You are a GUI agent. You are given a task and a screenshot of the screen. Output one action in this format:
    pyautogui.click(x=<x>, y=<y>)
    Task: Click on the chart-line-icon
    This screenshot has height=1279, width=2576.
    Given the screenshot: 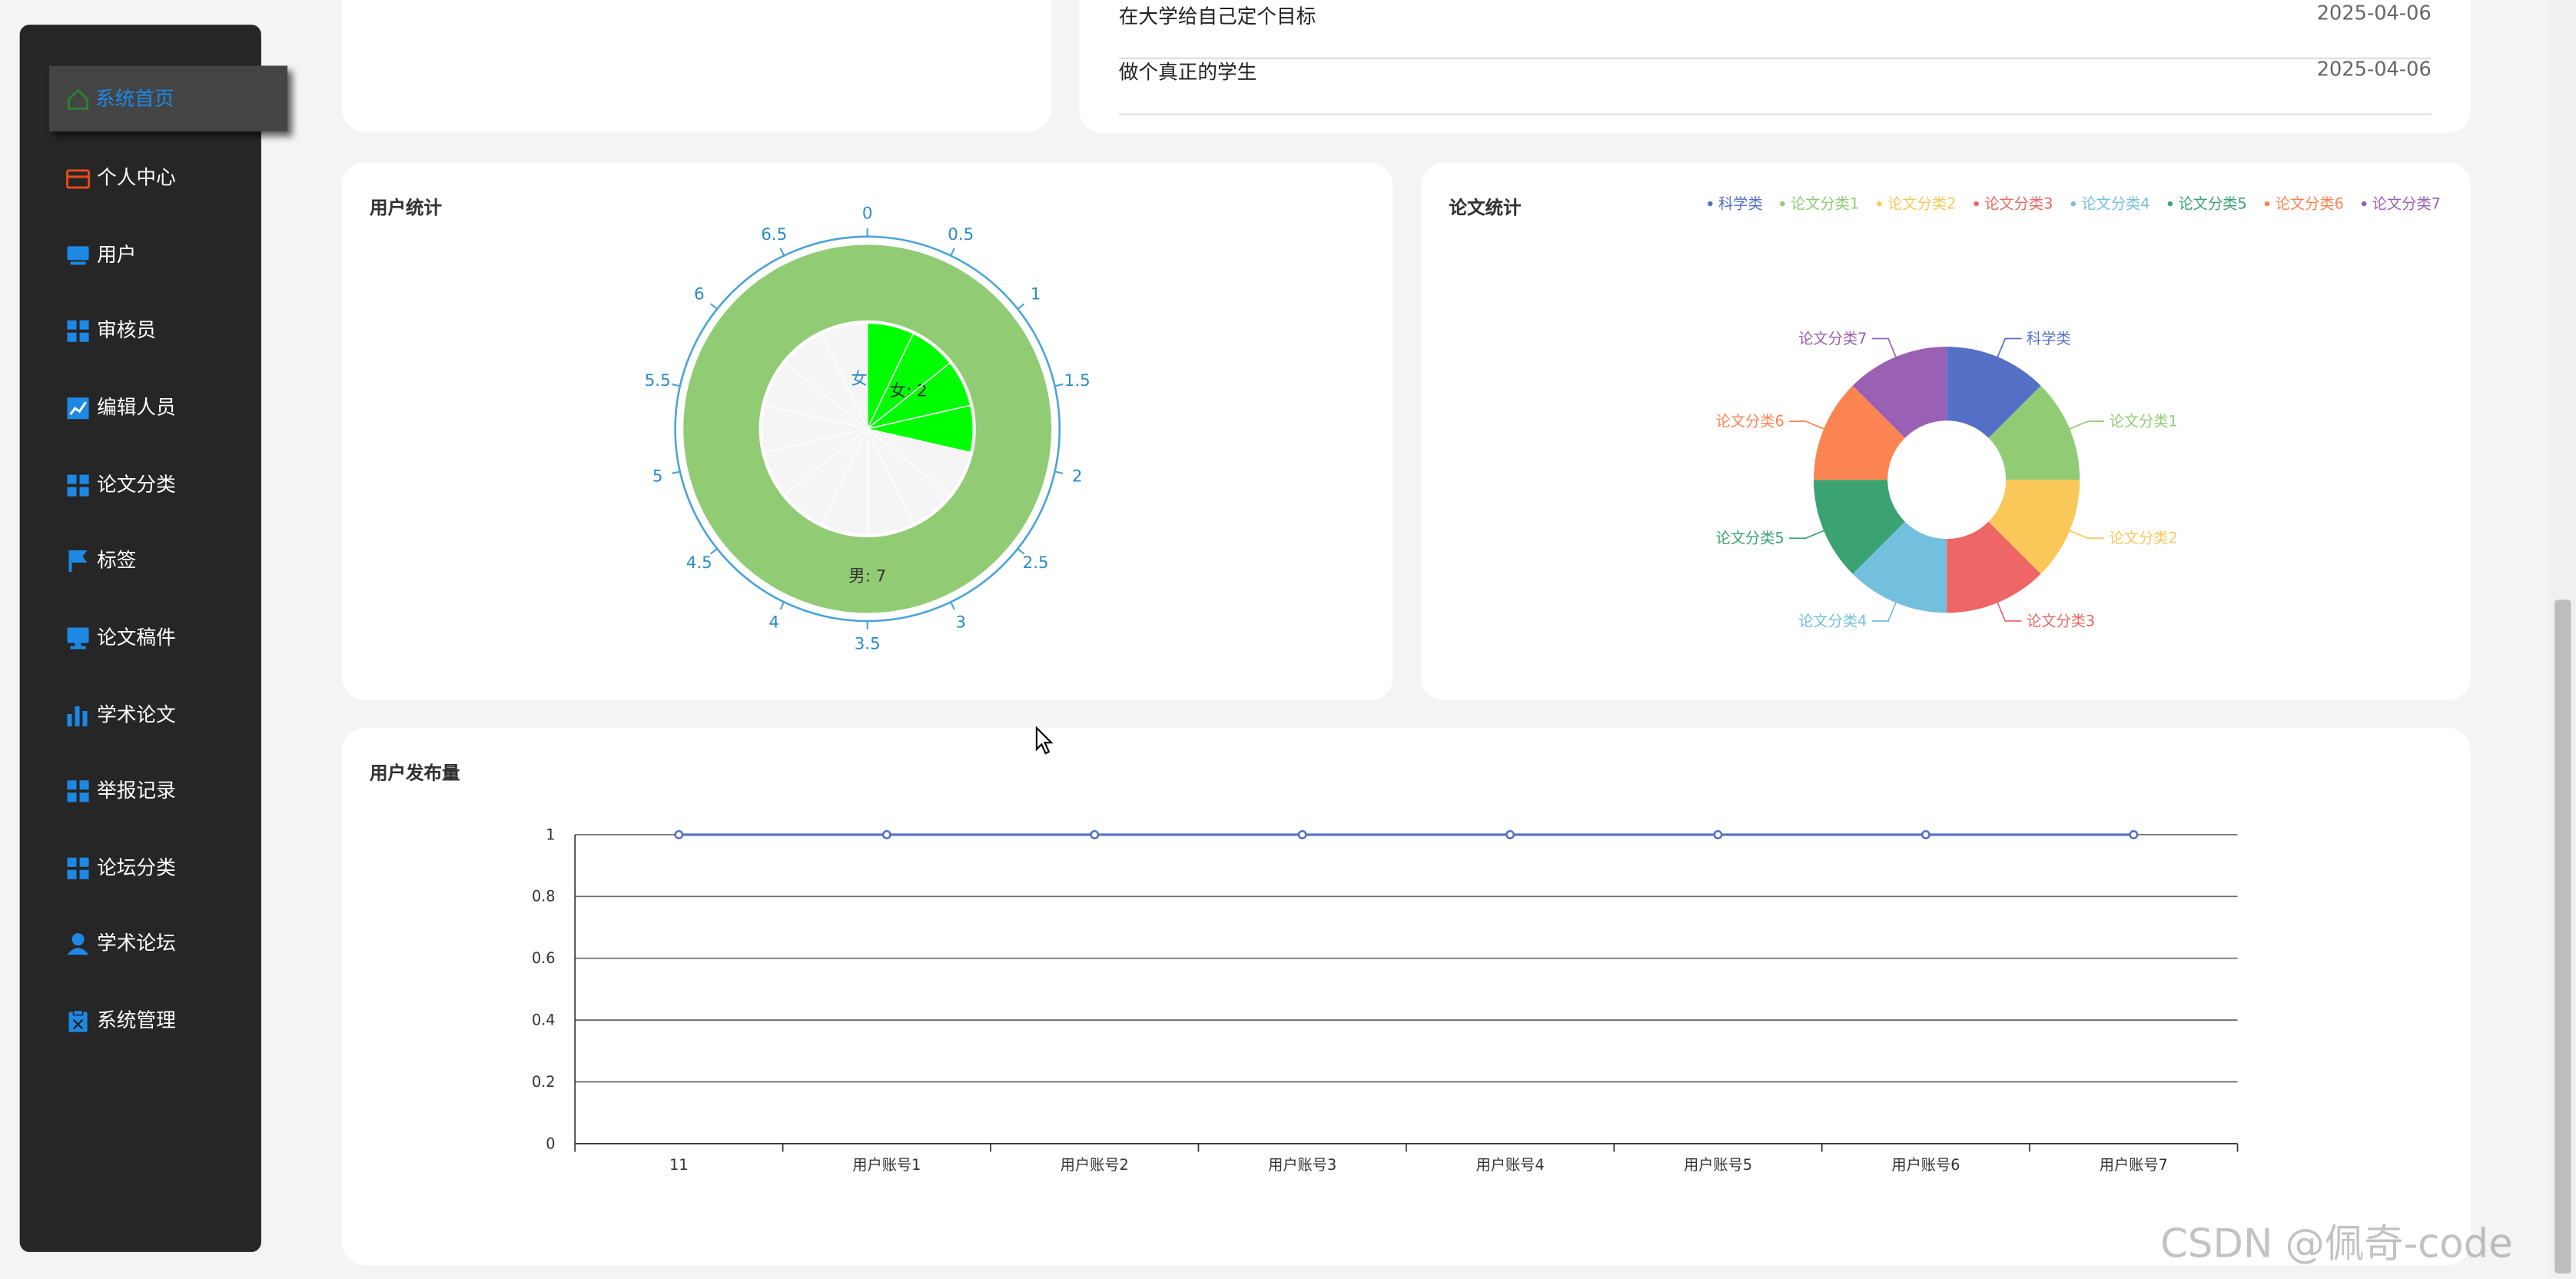 What is the action you would take?
    pyautogui.click(x=78, y=409)
    